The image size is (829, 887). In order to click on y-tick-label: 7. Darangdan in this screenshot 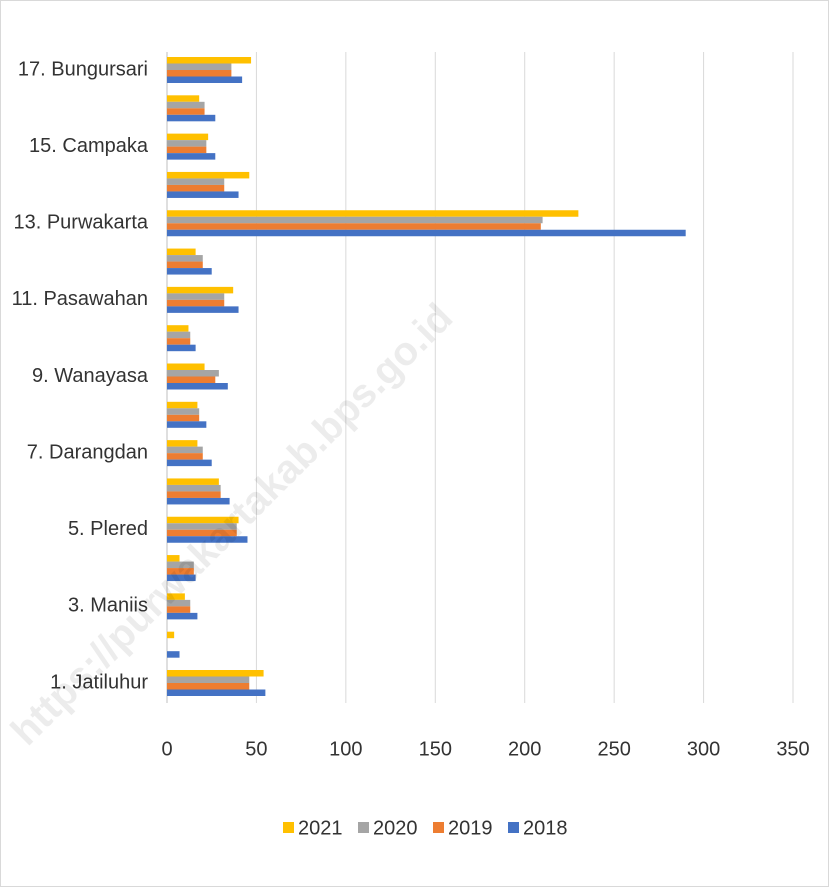, I will do `click(87, 452)`.